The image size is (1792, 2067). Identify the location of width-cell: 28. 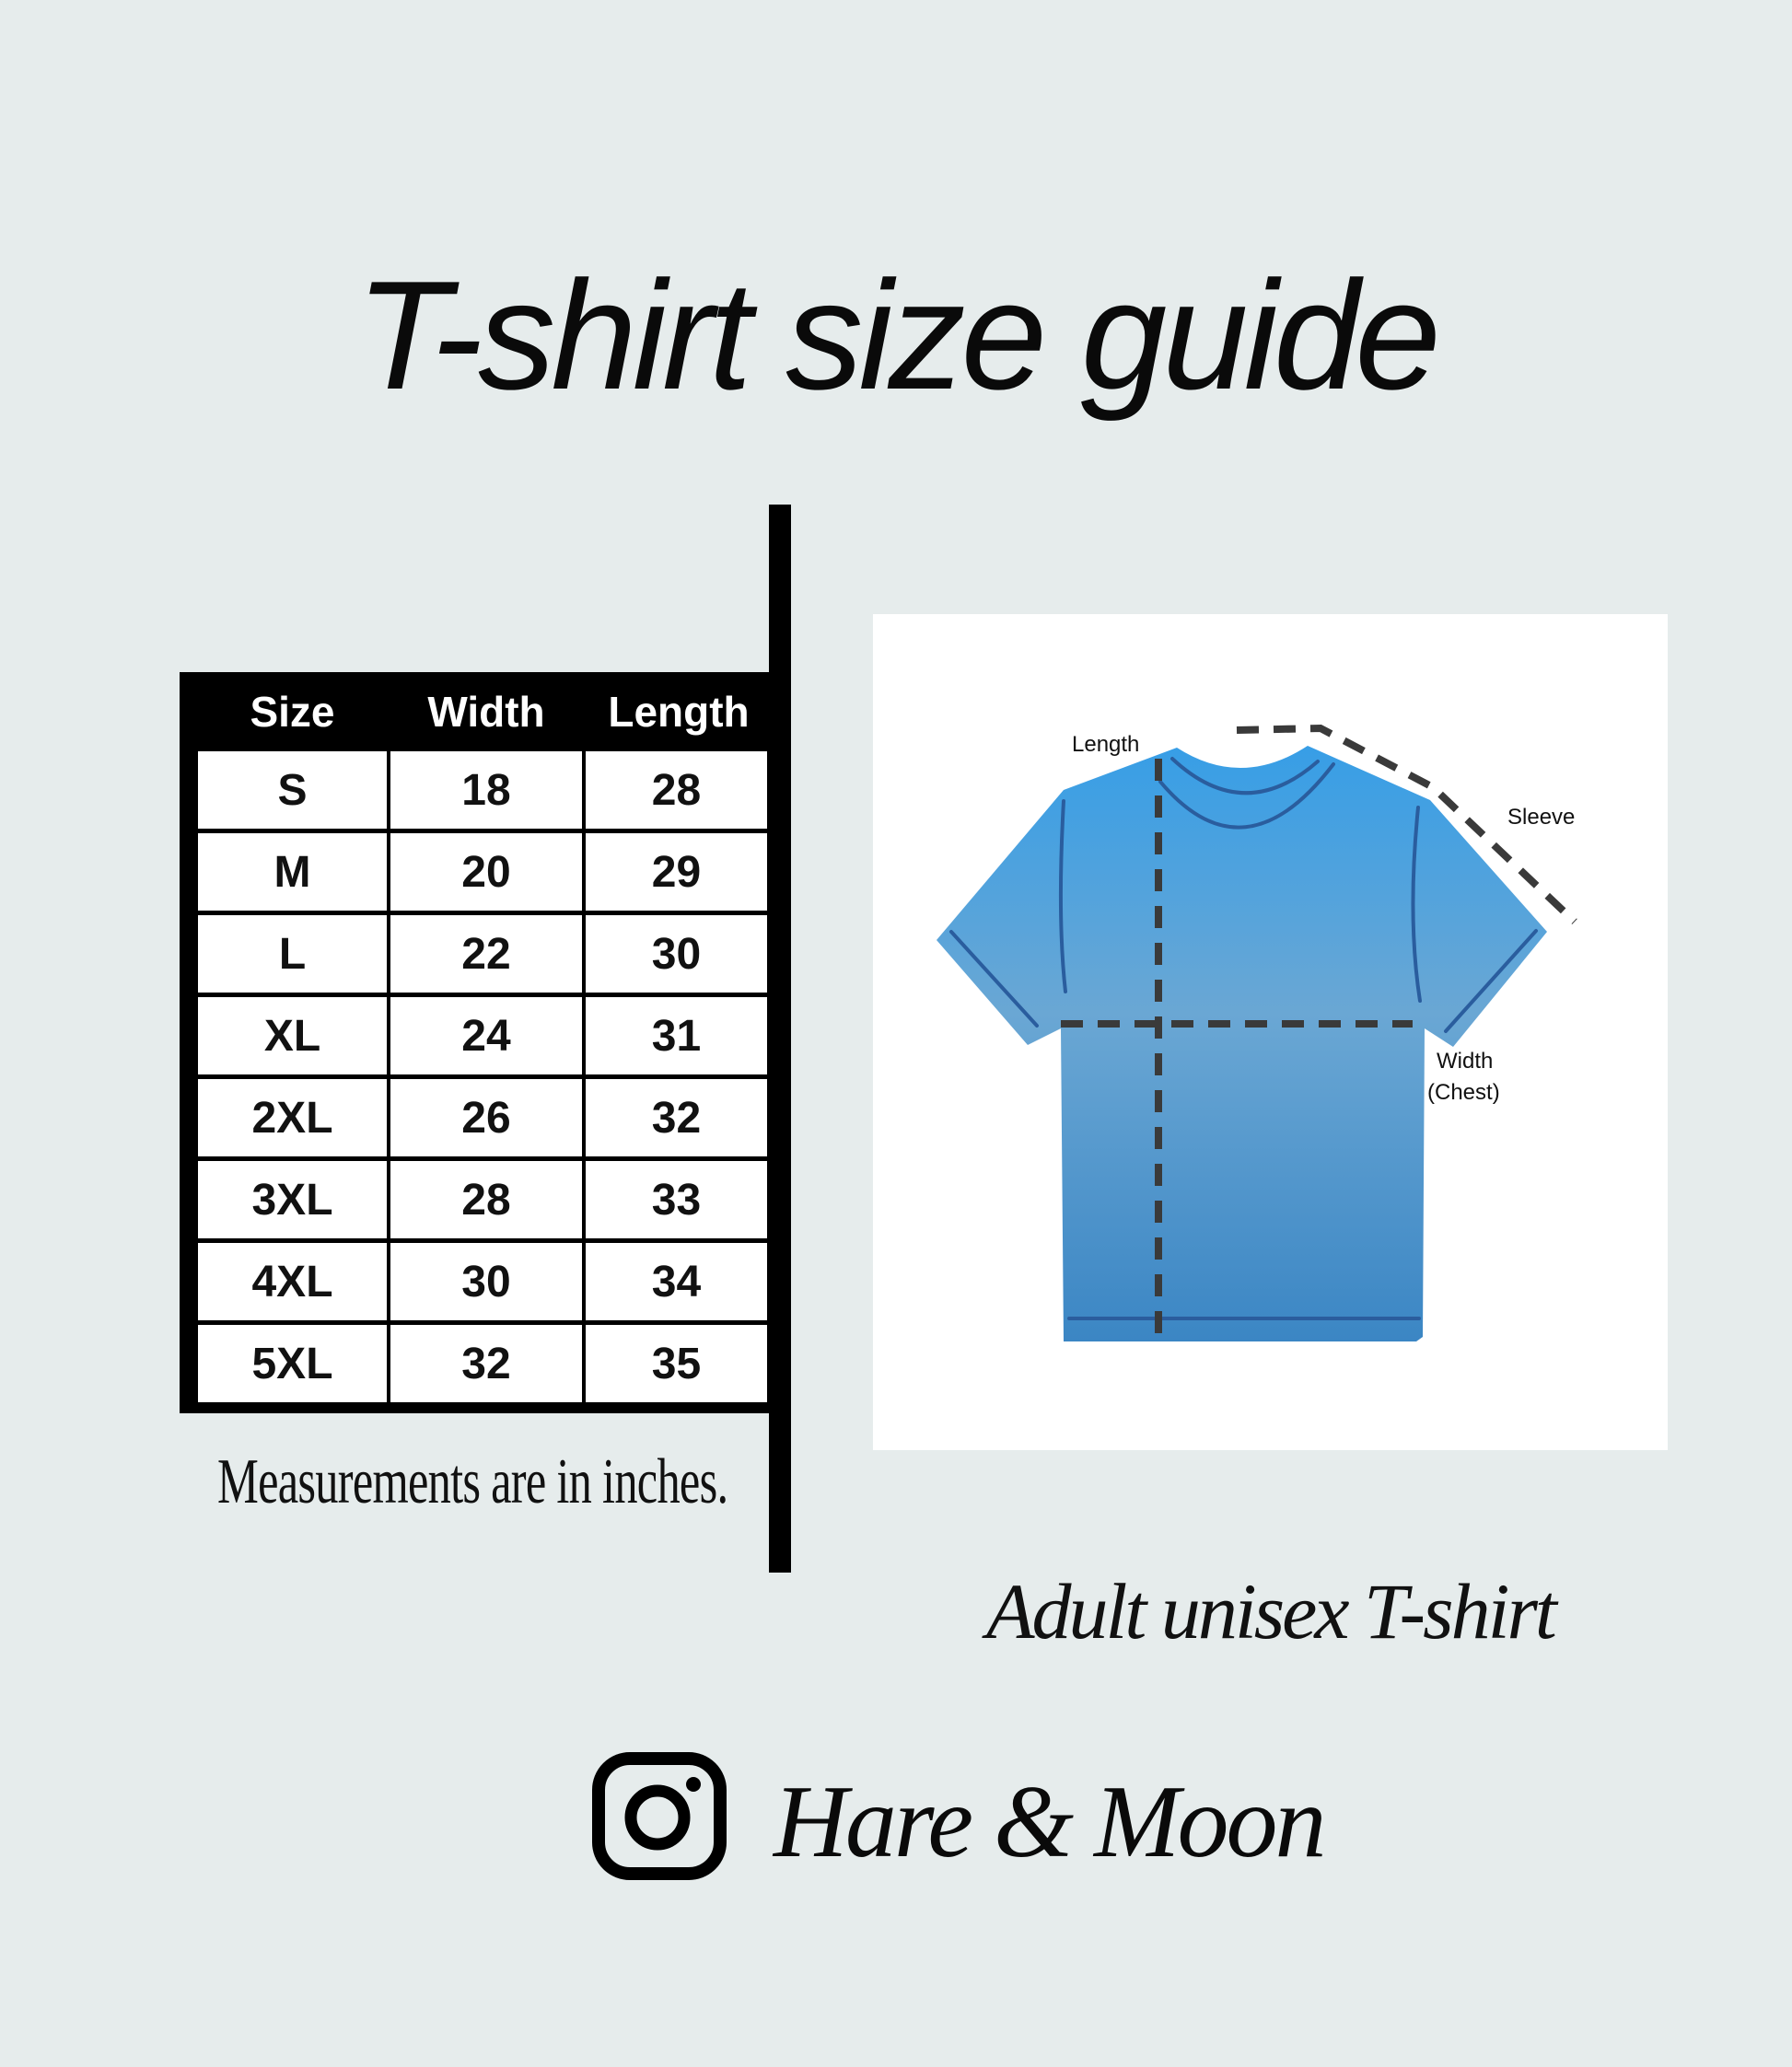
(486, 1200).